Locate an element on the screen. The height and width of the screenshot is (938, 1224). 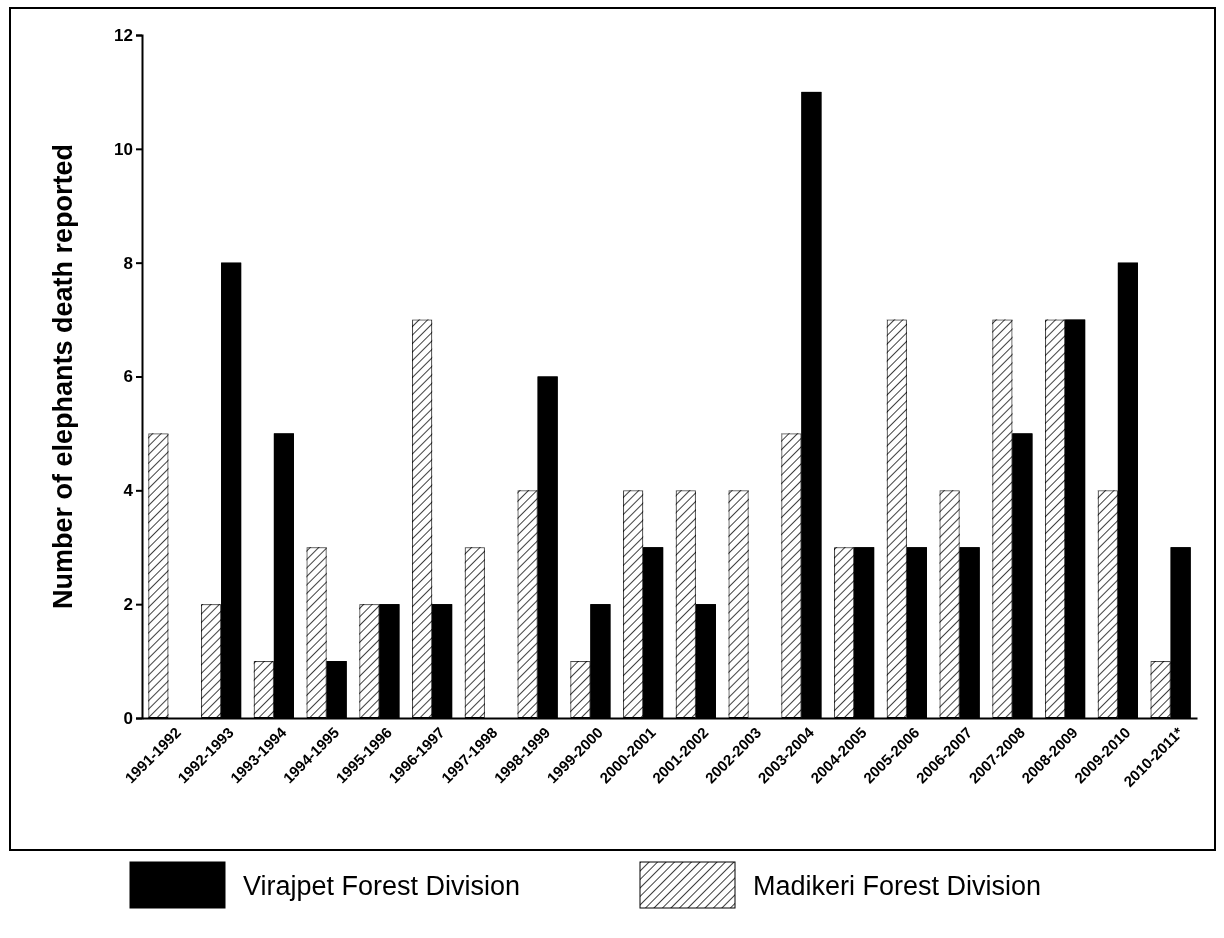
y-tick-label: 0 is located at coordinates (128, 718).